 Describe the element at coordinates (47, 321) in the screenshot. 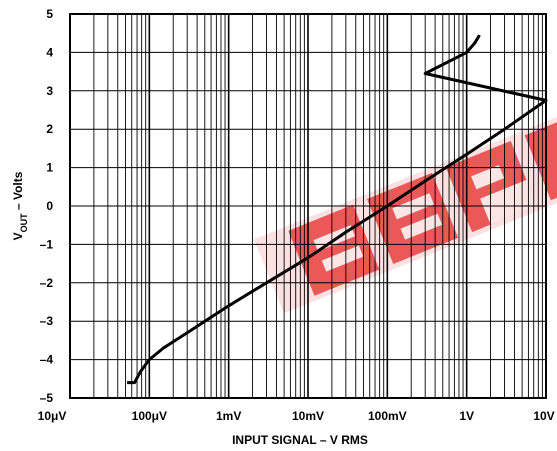

I see `y-tick-label: –3` at that location.